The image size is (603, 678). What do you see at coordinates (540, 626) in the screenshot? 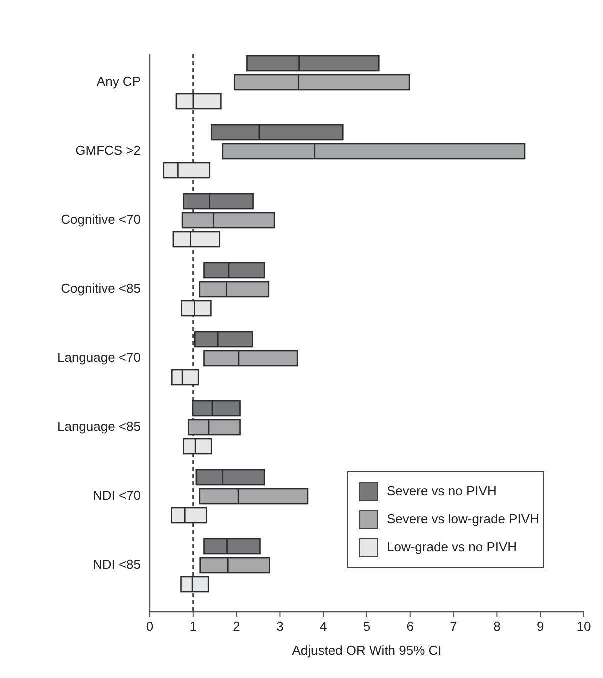
I see `x-tick-label: 9` at bounding box center [540, 626].